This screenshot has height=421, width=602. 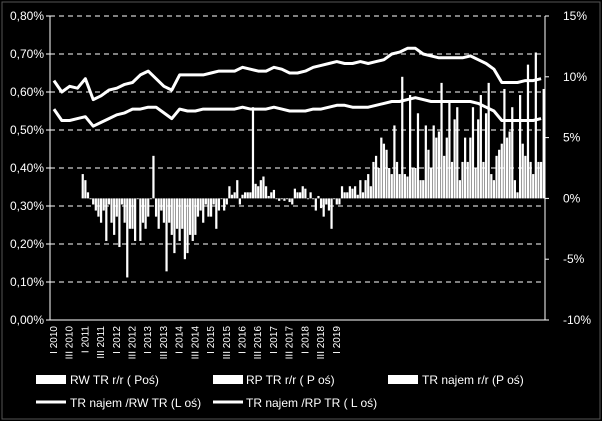 I want to click on x-tick-label: III 2010, so click(x=70, y=343).